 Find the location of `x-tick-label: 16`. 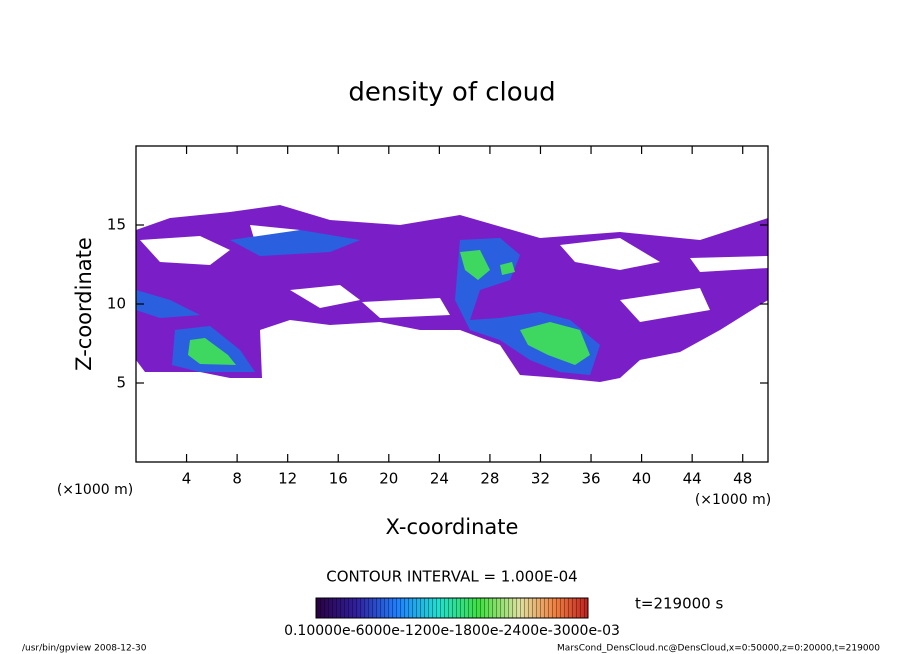

x-tick-label: 16 is located at coordinates (338, 479).